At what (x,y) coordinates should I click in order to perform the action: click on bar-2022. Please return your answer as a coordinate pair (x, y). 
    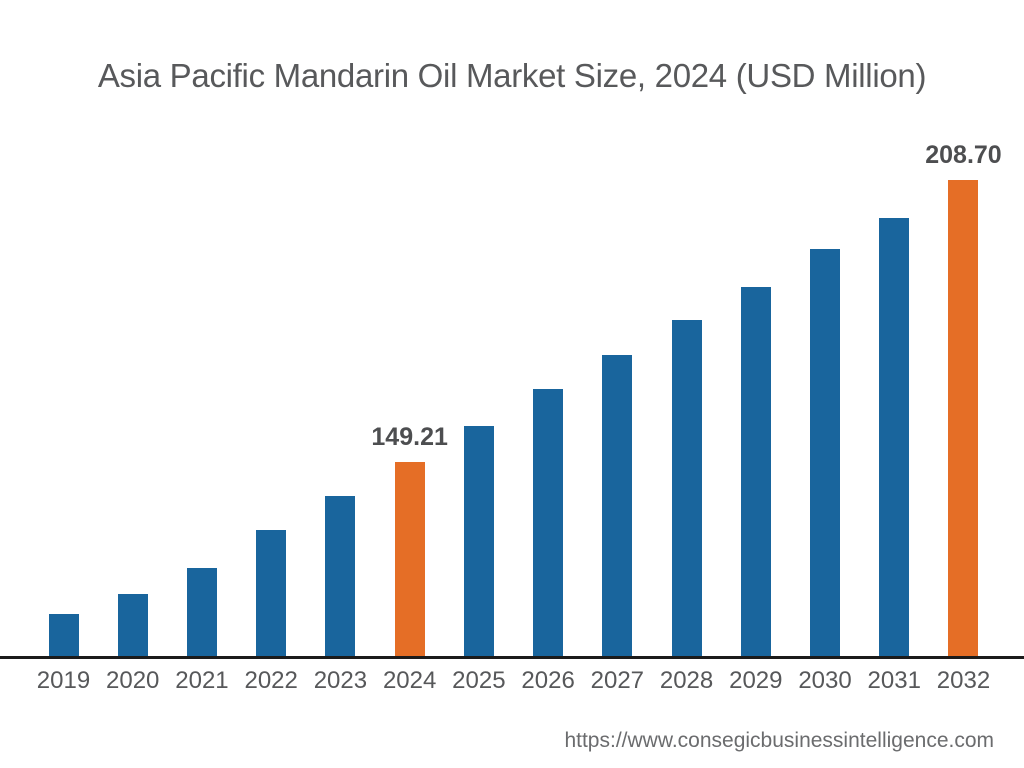
    Looking at the image, I should click on (271, 593).